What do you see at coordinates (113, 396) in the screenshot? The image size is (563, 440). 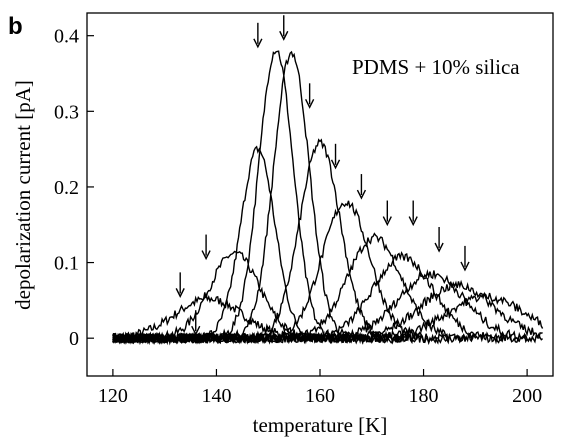 I see `x-tick-label: 120` at bounding box center [113, 396].